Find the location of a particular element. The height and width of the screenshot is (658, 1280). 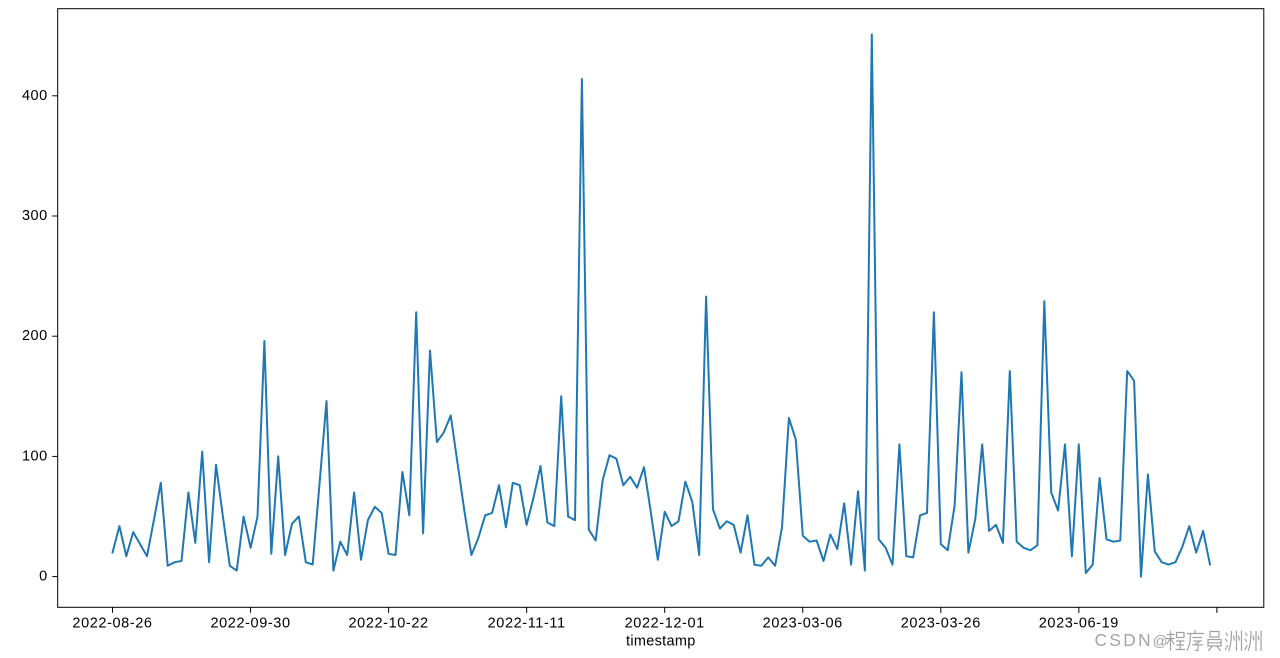

svg-text: 2022-09-30 is located at coordinates (250, 623).